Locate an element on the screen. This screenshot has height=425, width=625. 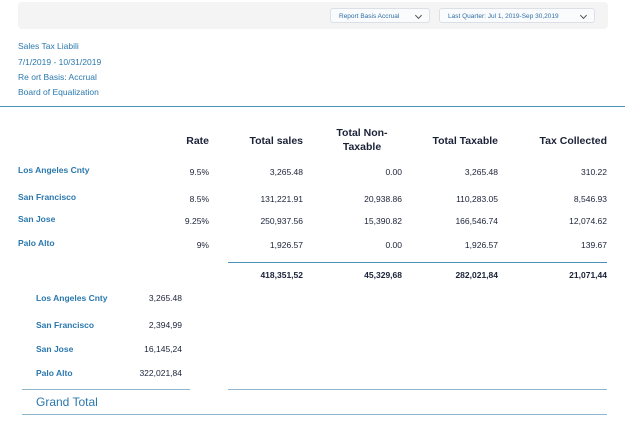
cell: 131,221.91 is located at coordinates (281, 199).